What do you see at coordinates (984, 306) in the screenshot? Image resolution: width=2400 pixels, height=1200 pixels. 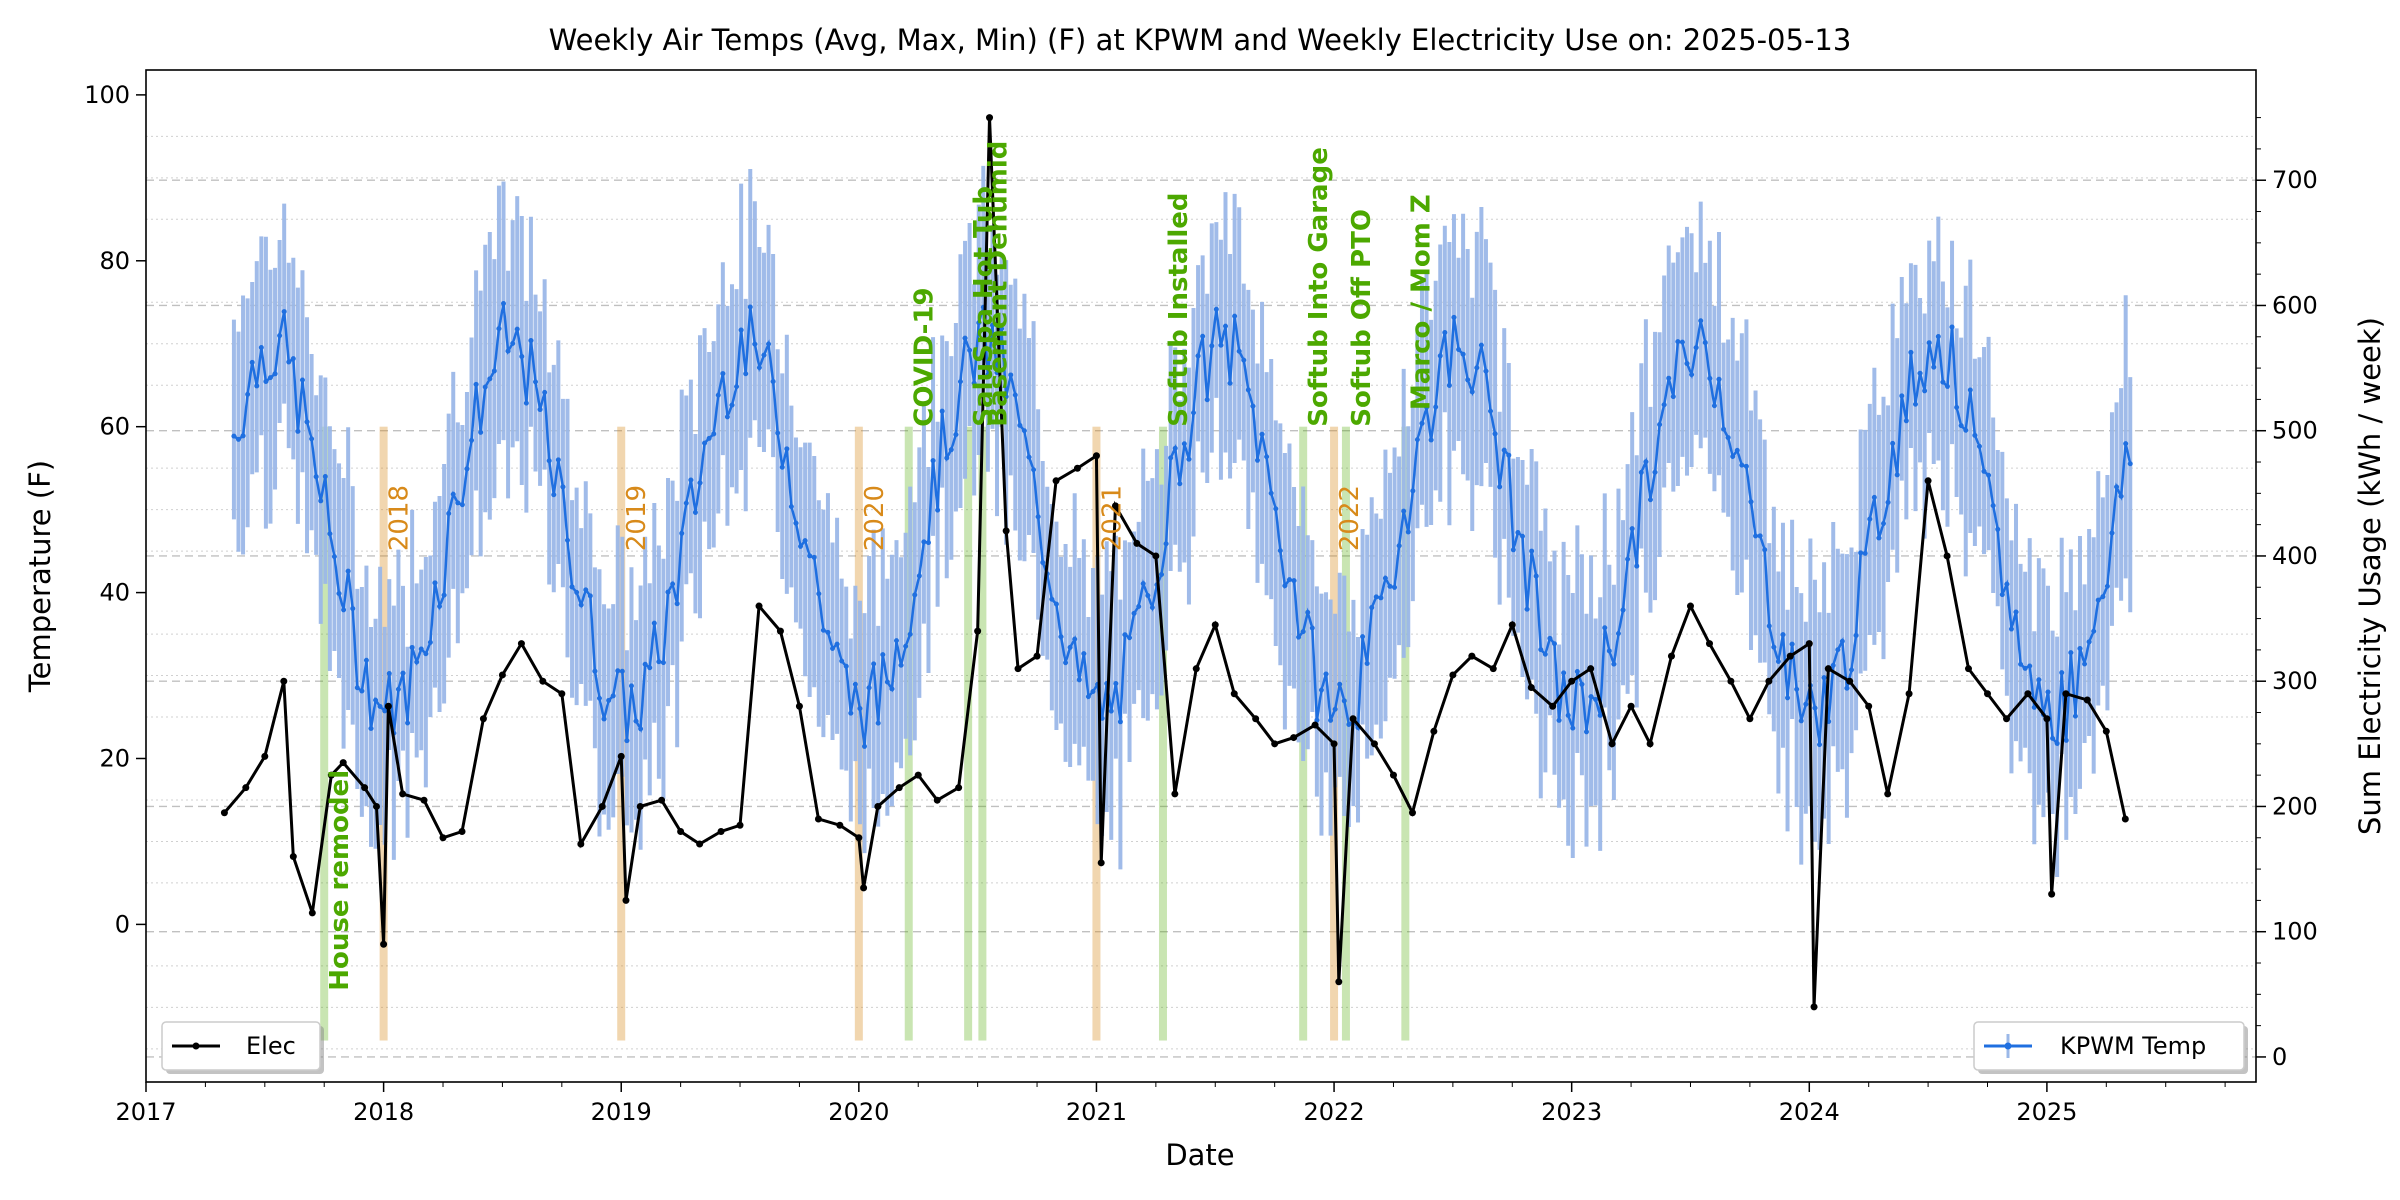 I see `event-label-2: SaluSpa Hot Tub` at bounding box center [984, 306].